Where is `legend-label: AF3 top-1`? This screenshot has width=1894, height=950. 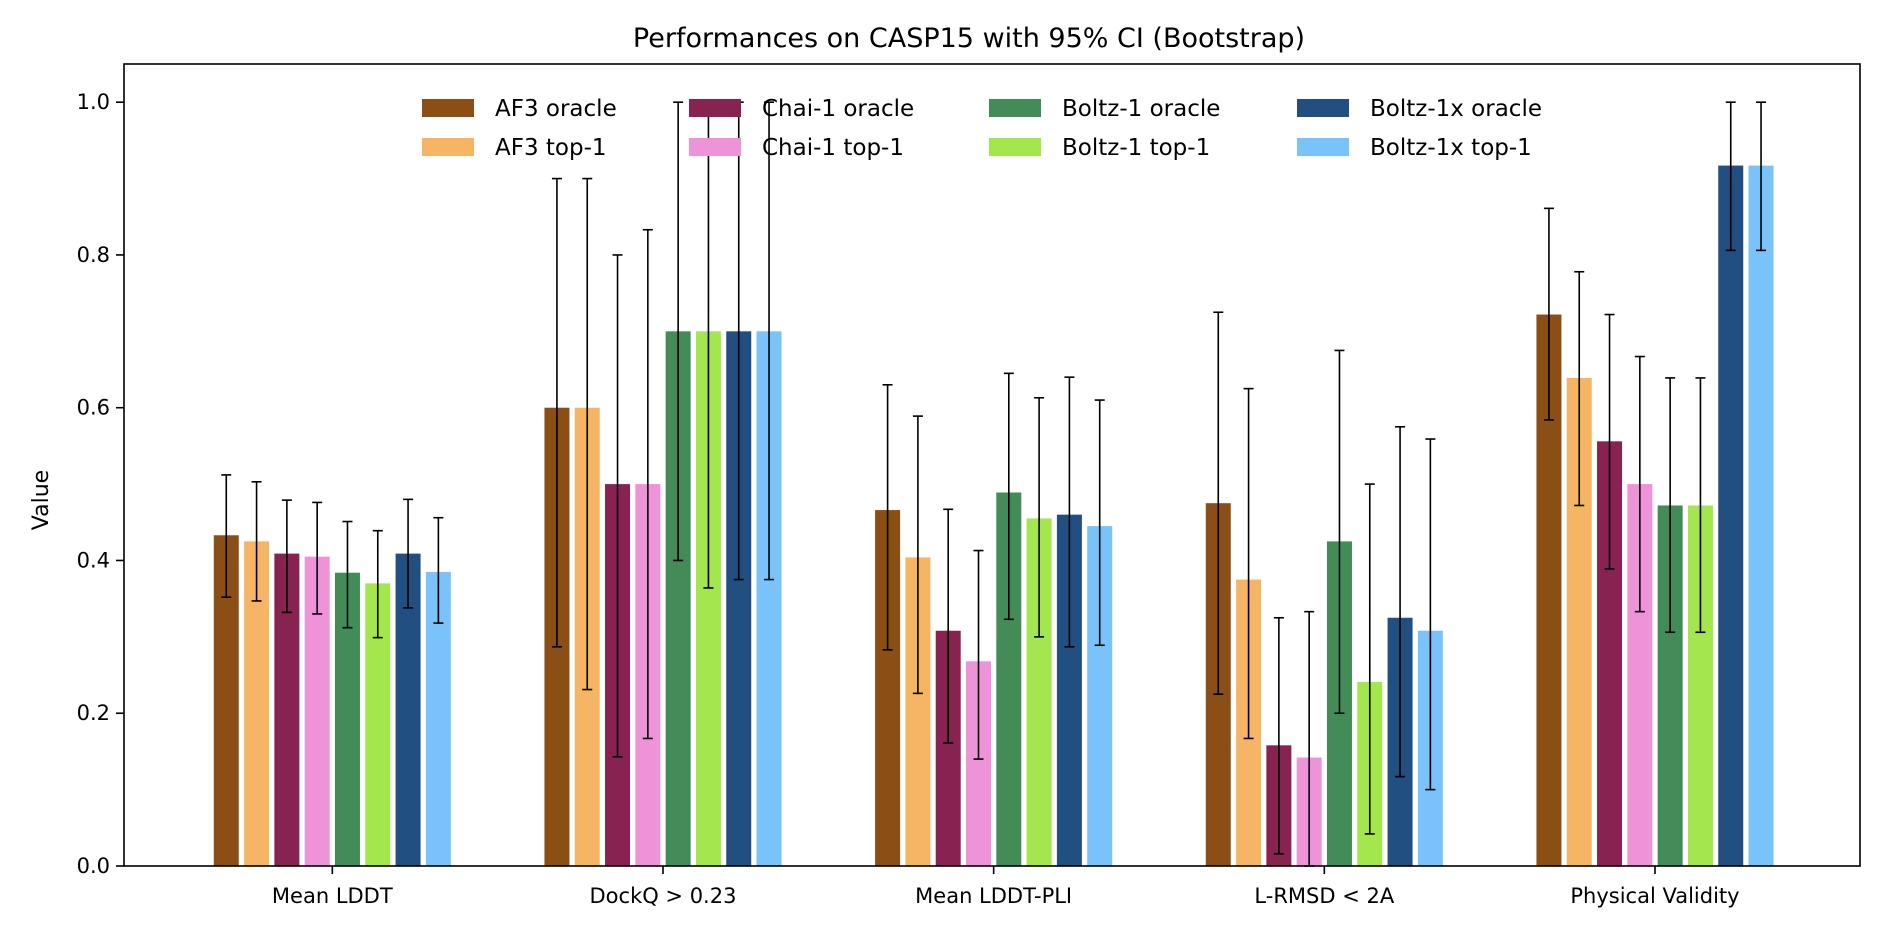
legend-label: AF3 top-1 is located at coordinates (551, 148).